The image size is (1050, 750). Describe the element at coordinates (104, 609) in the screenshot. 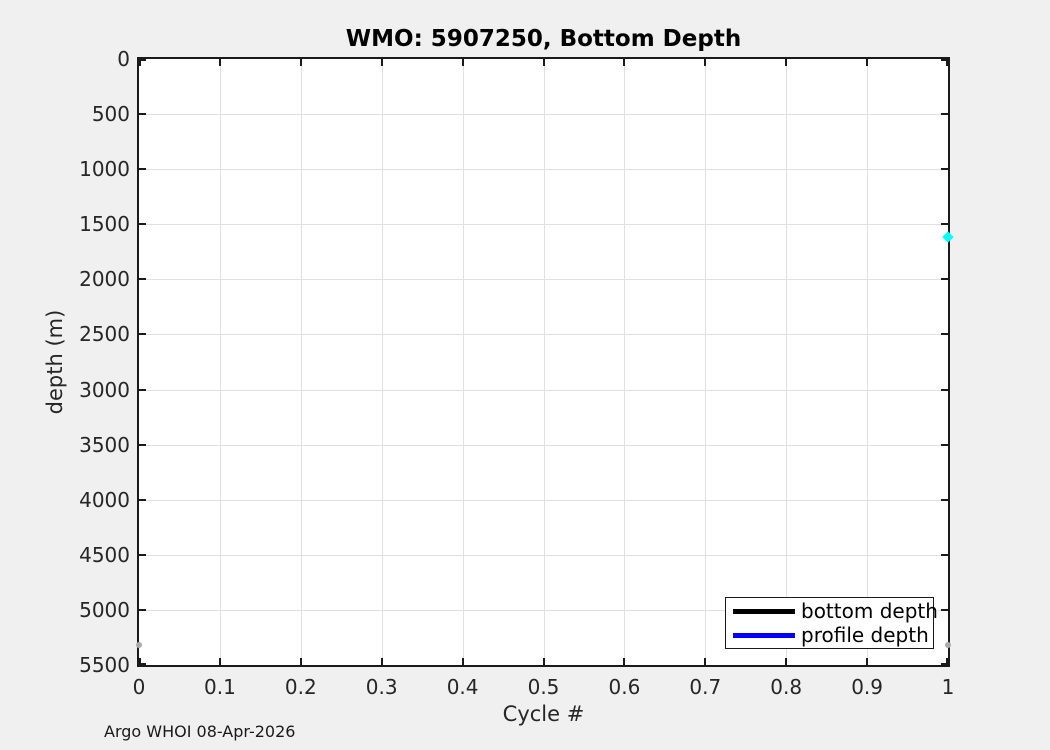

I see `y-tick-label: 5000` at that location.